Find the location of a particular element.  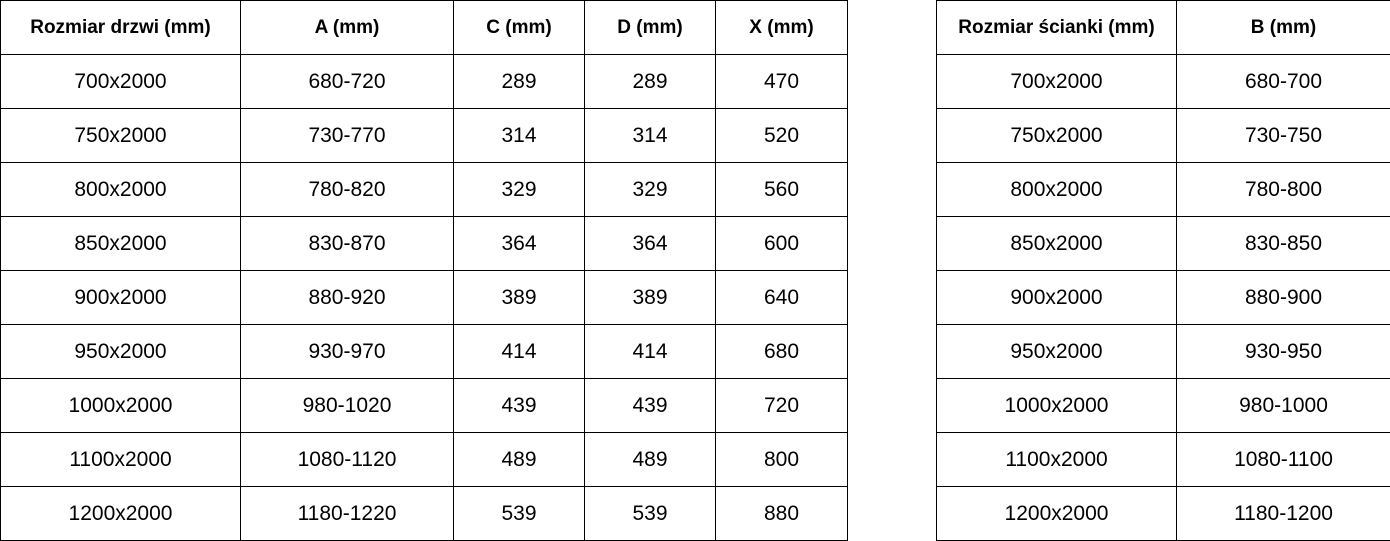

table-row: 850x2000 830-850 is located at coordinates (1163, 243).